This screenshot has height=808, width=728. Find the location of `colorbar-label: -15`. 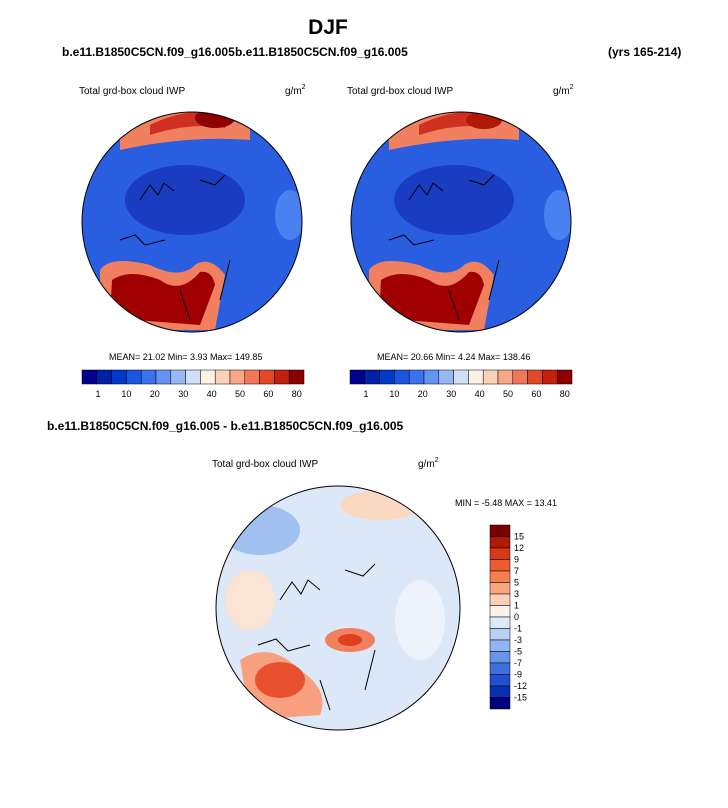

colorbar-label: -15 is located at coordinates (520, 698).